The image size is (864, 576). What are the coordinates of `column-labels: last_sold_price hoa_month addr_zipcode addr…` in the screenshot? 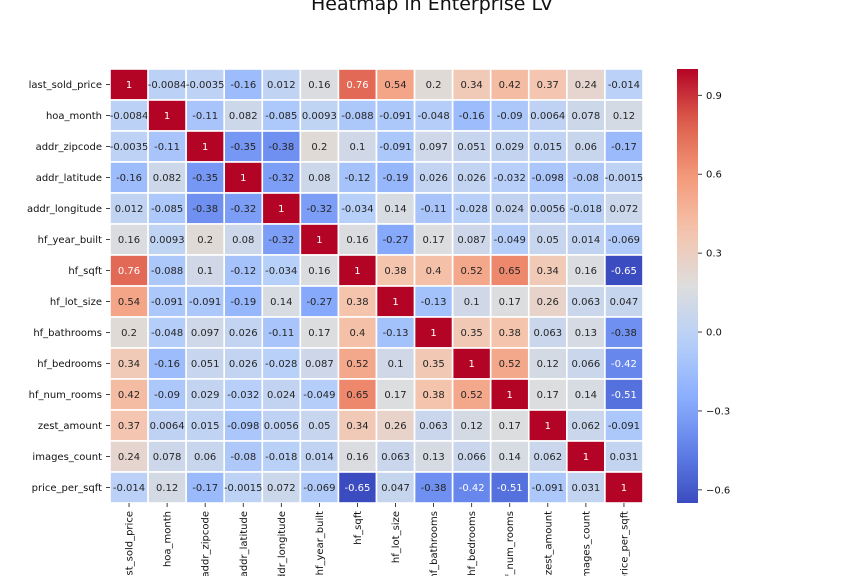 It's located at (377, 539).